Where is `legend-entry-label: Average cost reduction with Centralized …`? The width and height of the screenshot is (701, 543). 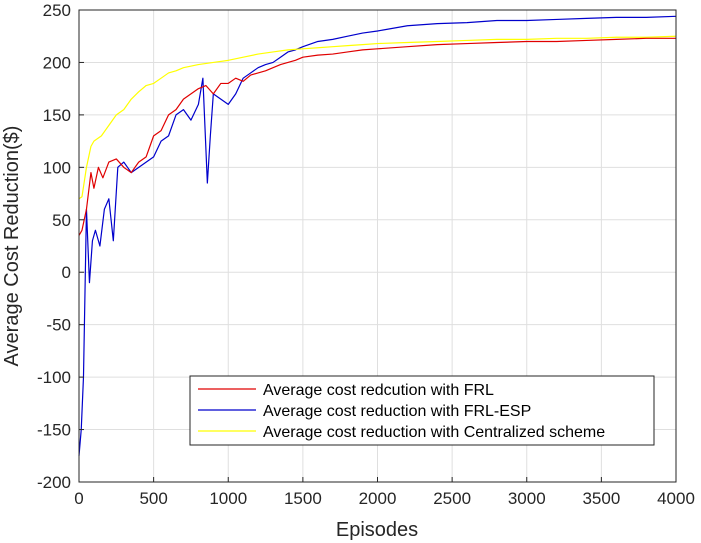 legend-entry-label: Average cost reduction with Centralized … is located at coordinates (434, 432).